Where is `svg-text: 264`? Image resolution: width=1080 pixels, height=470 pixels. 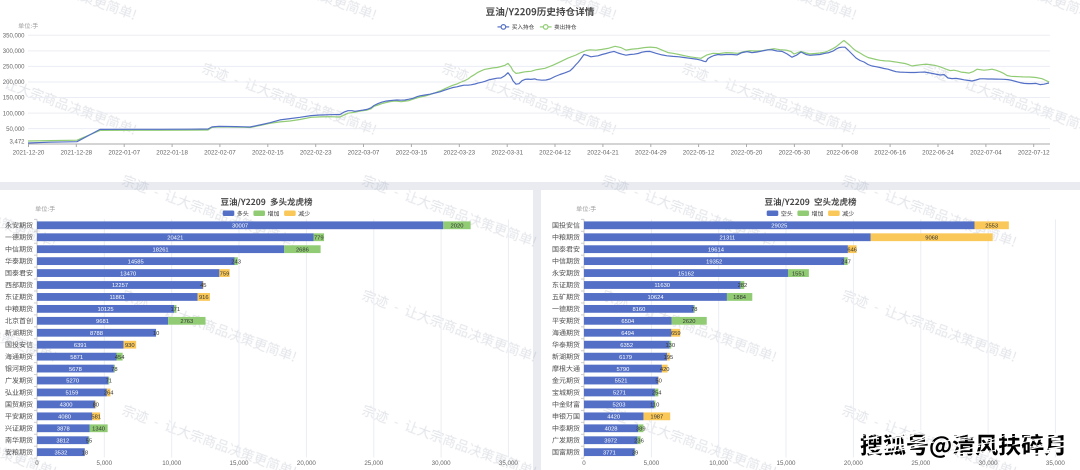
svg-text: 264 is located at coordinates (109, 394).